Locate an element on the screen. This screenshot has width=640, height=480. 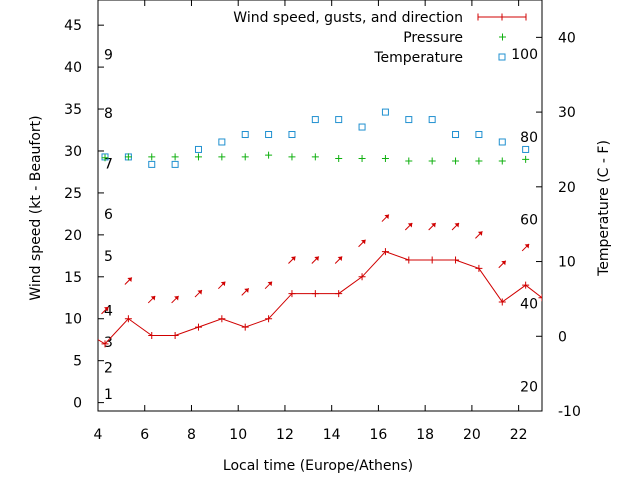
x-tick-label: 14 is located at coordinates (332, 435).